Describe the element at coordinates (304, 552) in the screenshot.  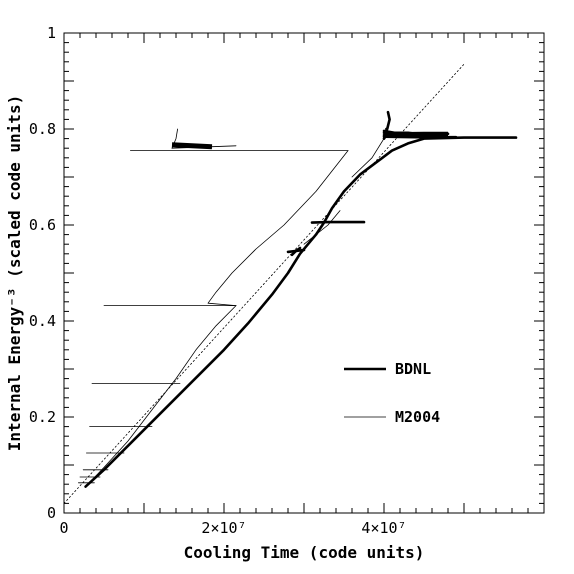
I see `x-axis-title: Cooling Time (code units)` at that location.